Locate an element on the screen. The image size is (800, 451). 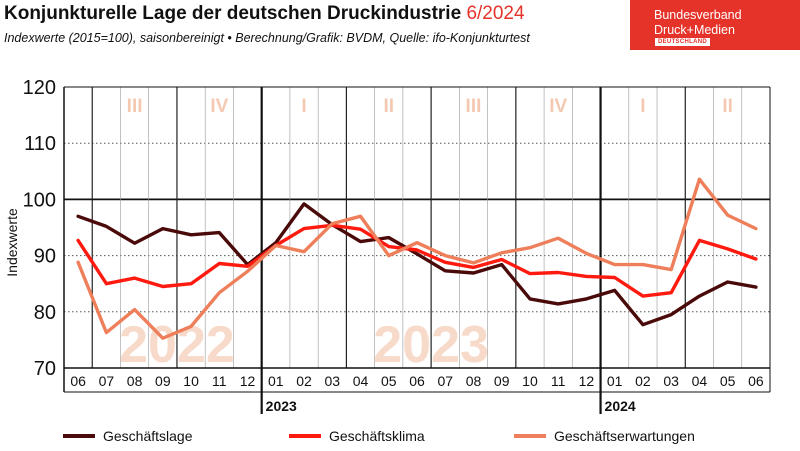
logo-line-1: Bundesverband is located at coordinates (698, 15).